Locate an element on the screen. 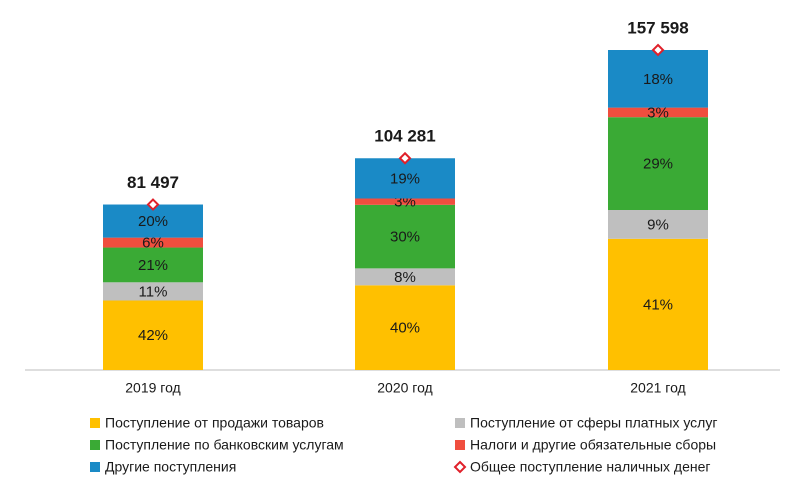  segment-label: 29% is located at coordinates (658, 164).